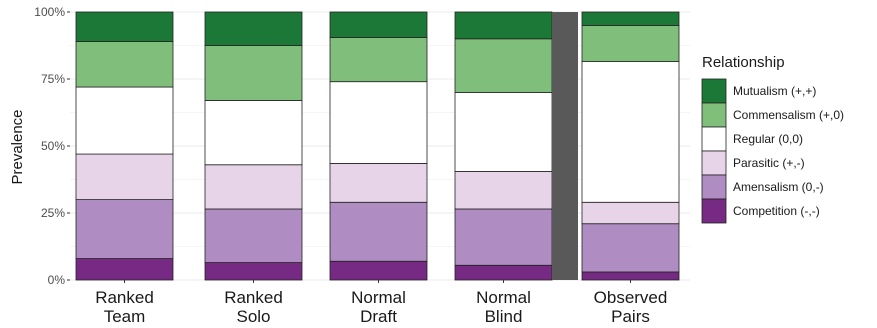 This screenshot has width=877, height=328. What do you see at coordinates (631, 307) in the screenshot?
I see `x-tick-label: Observed Pairs` at bounding box center [631, 307].